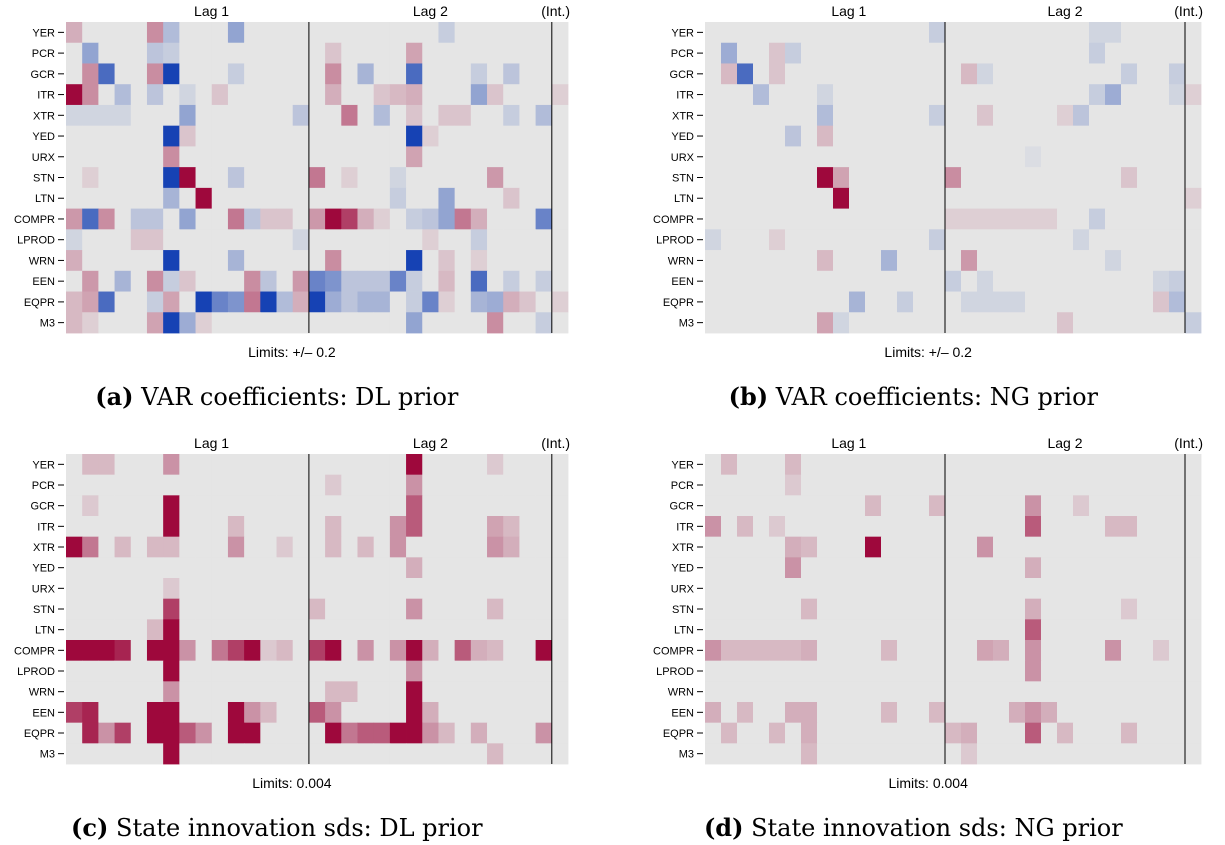 The height and width of the screenshot is (845, 1225). I want to click on caption: (d) State innovation sds: NG prior, so click(913, 827).